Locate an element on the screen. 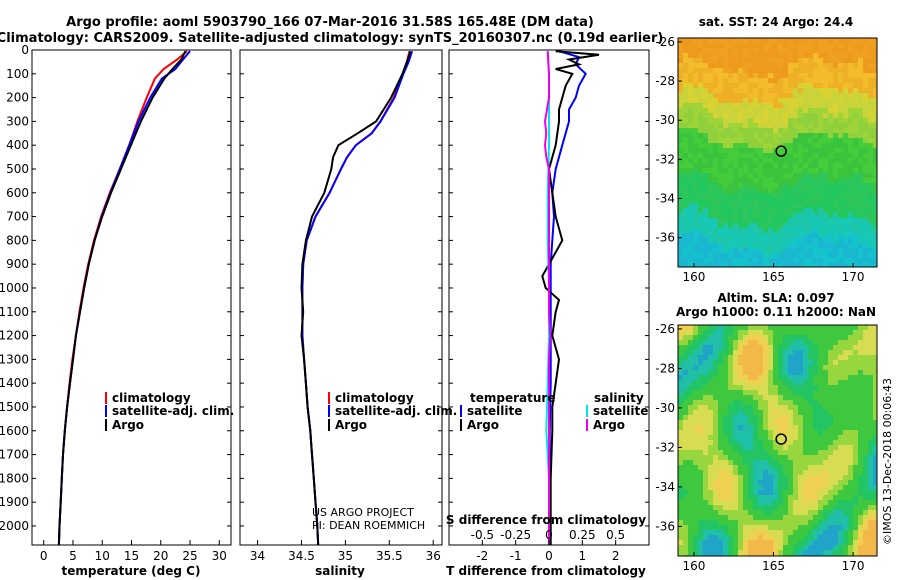 The image size is (900, 580). y-tick-label: -32 is located at coordinates (665, 159).